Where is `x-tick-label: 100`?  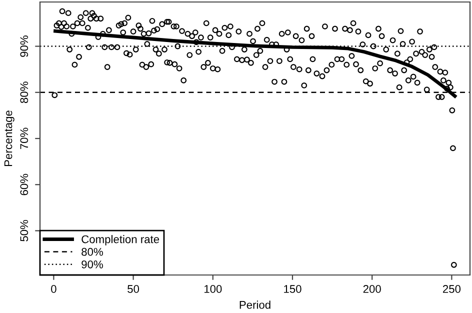 x-tick-label: 100 is located at coordinates (213, 289).